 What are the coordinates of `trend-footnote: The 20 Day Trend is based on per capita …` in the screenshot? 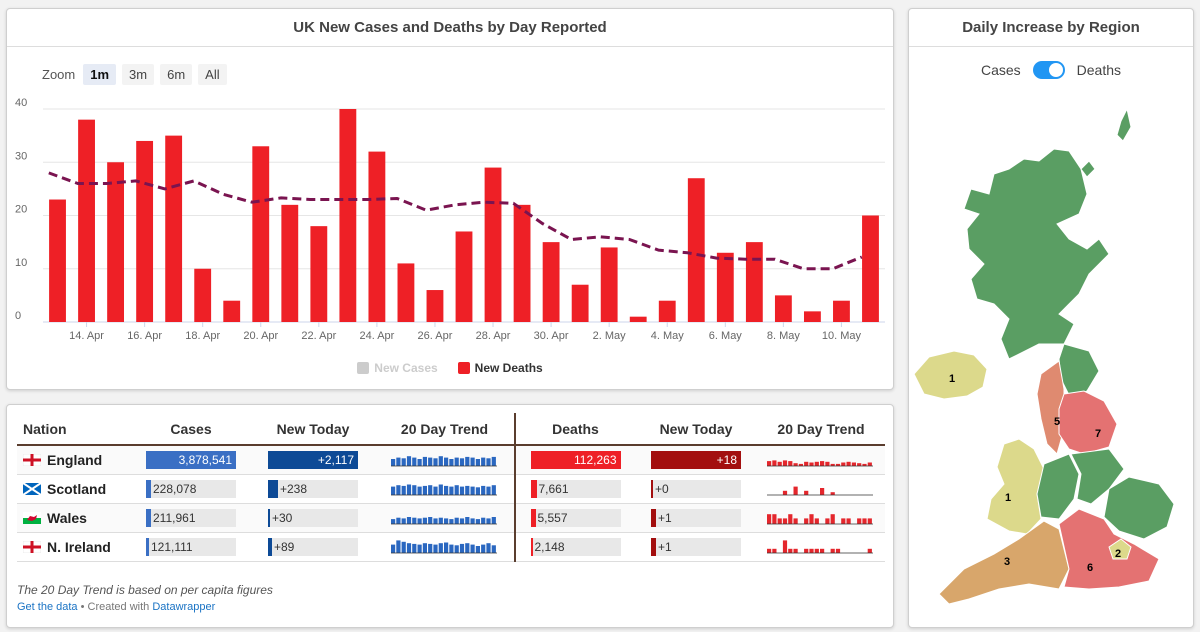 It's located at (145, 590).